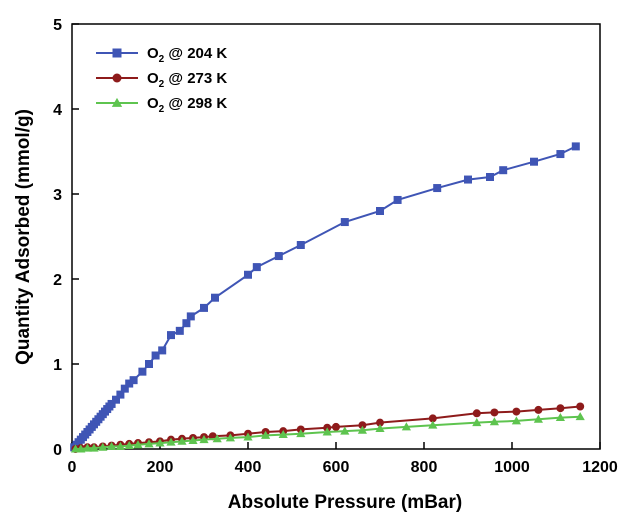 This screenshot has height=519, width=624. I want to click on y-tick-label: 0, so click(57, 450).